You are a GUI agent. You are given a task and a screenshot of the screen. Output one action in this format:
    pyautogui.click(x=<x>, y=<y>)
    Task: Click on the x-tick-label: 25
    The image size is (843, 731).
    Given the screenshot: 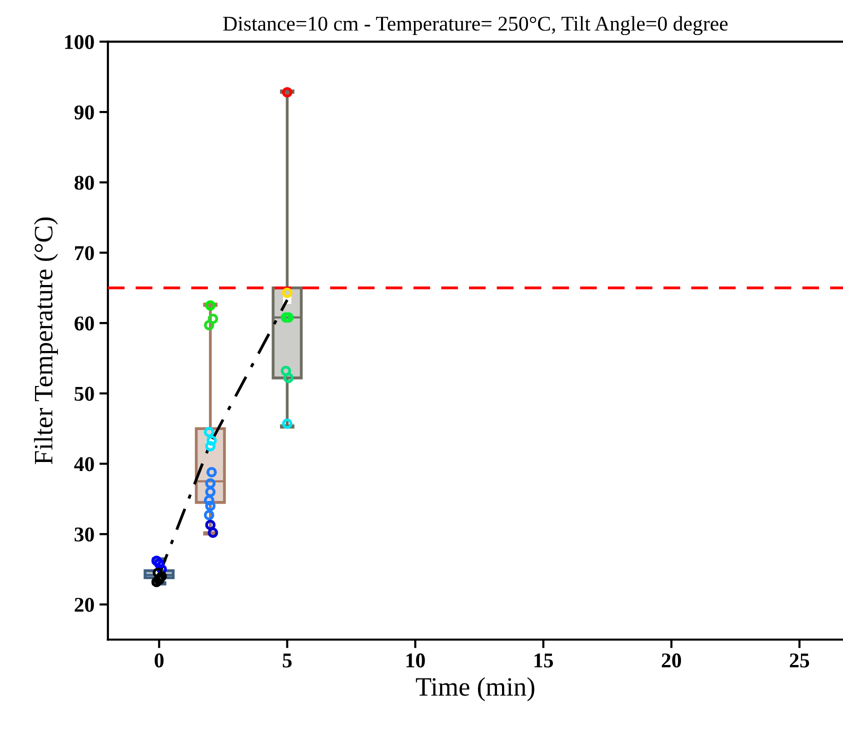 What is the action you would take?
    pyautogui.click(x=800, y=660)
    